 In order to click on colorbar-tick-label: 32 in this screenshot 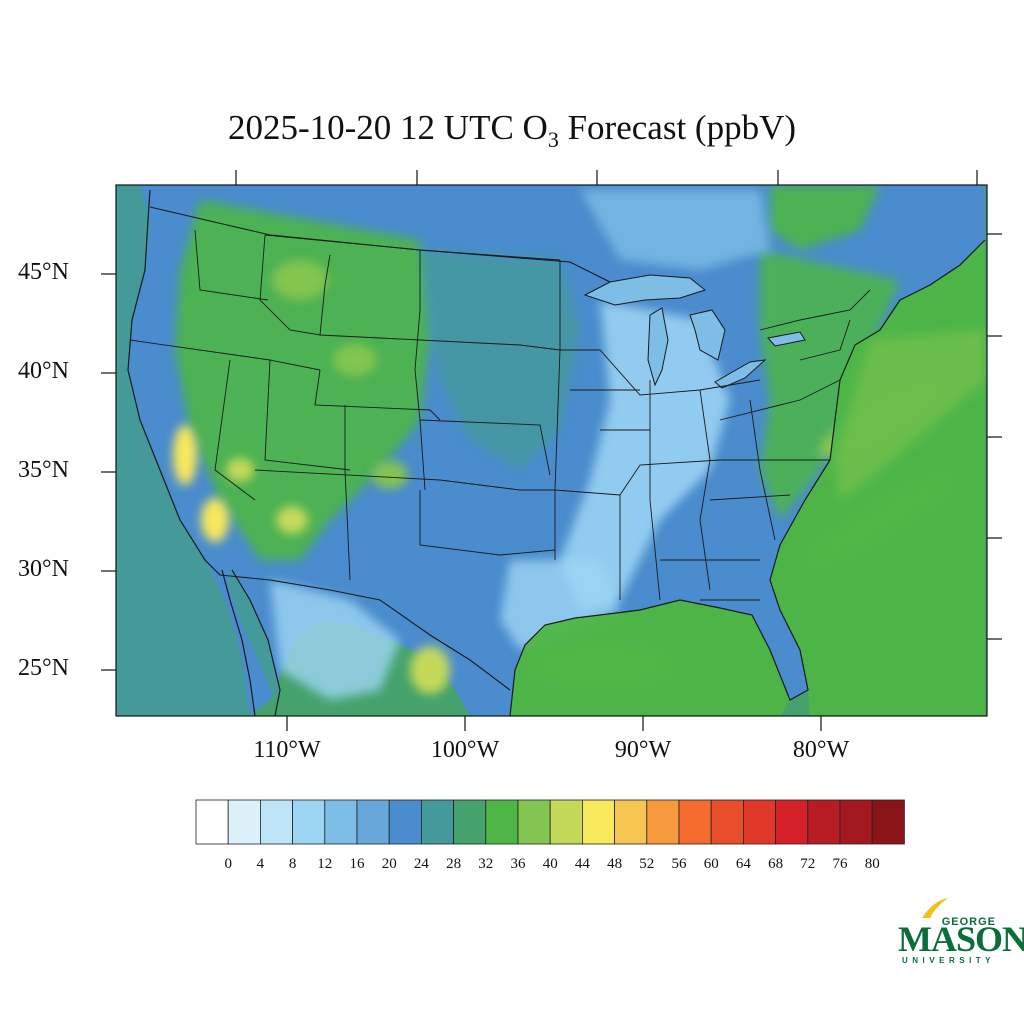, I will do `click(486, 864)`.